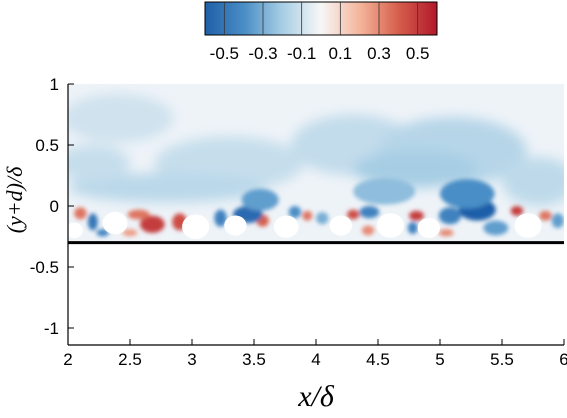 This screenshot has height=418, width=567. I want to click on y-tick-label: 0, so click(54, 206).